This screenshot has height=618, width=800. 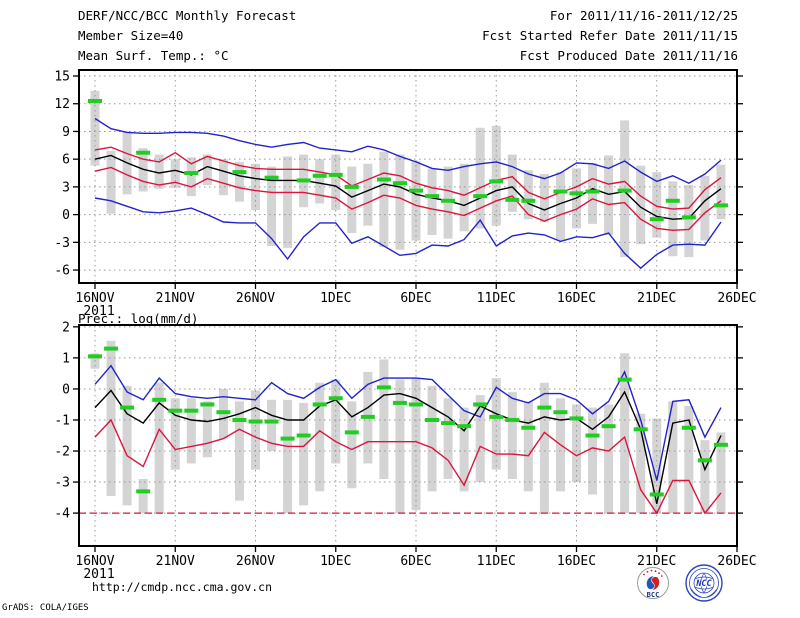 What do you see at coordinates (66, 132) in the screenshot?
I see `y-tick-label: 9` at bounding box center [66, 132].